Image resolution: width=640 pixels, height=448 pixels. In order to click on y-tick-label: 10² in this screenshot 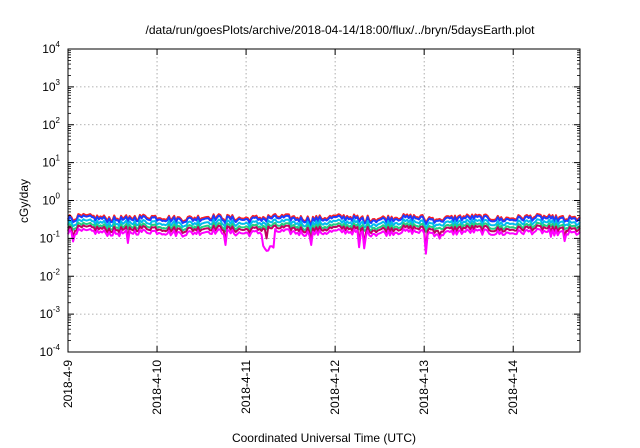, I will do `click(51, 124)`.